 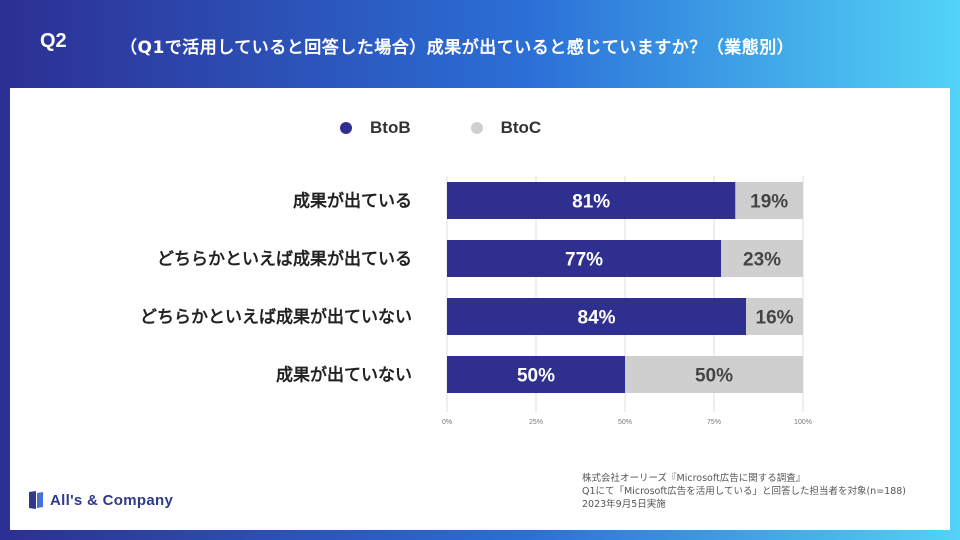 What do you see at coordinates (476, 128) in the screenshot?
I see `legend-swatch-btoc` at bounding box center [476, 128].